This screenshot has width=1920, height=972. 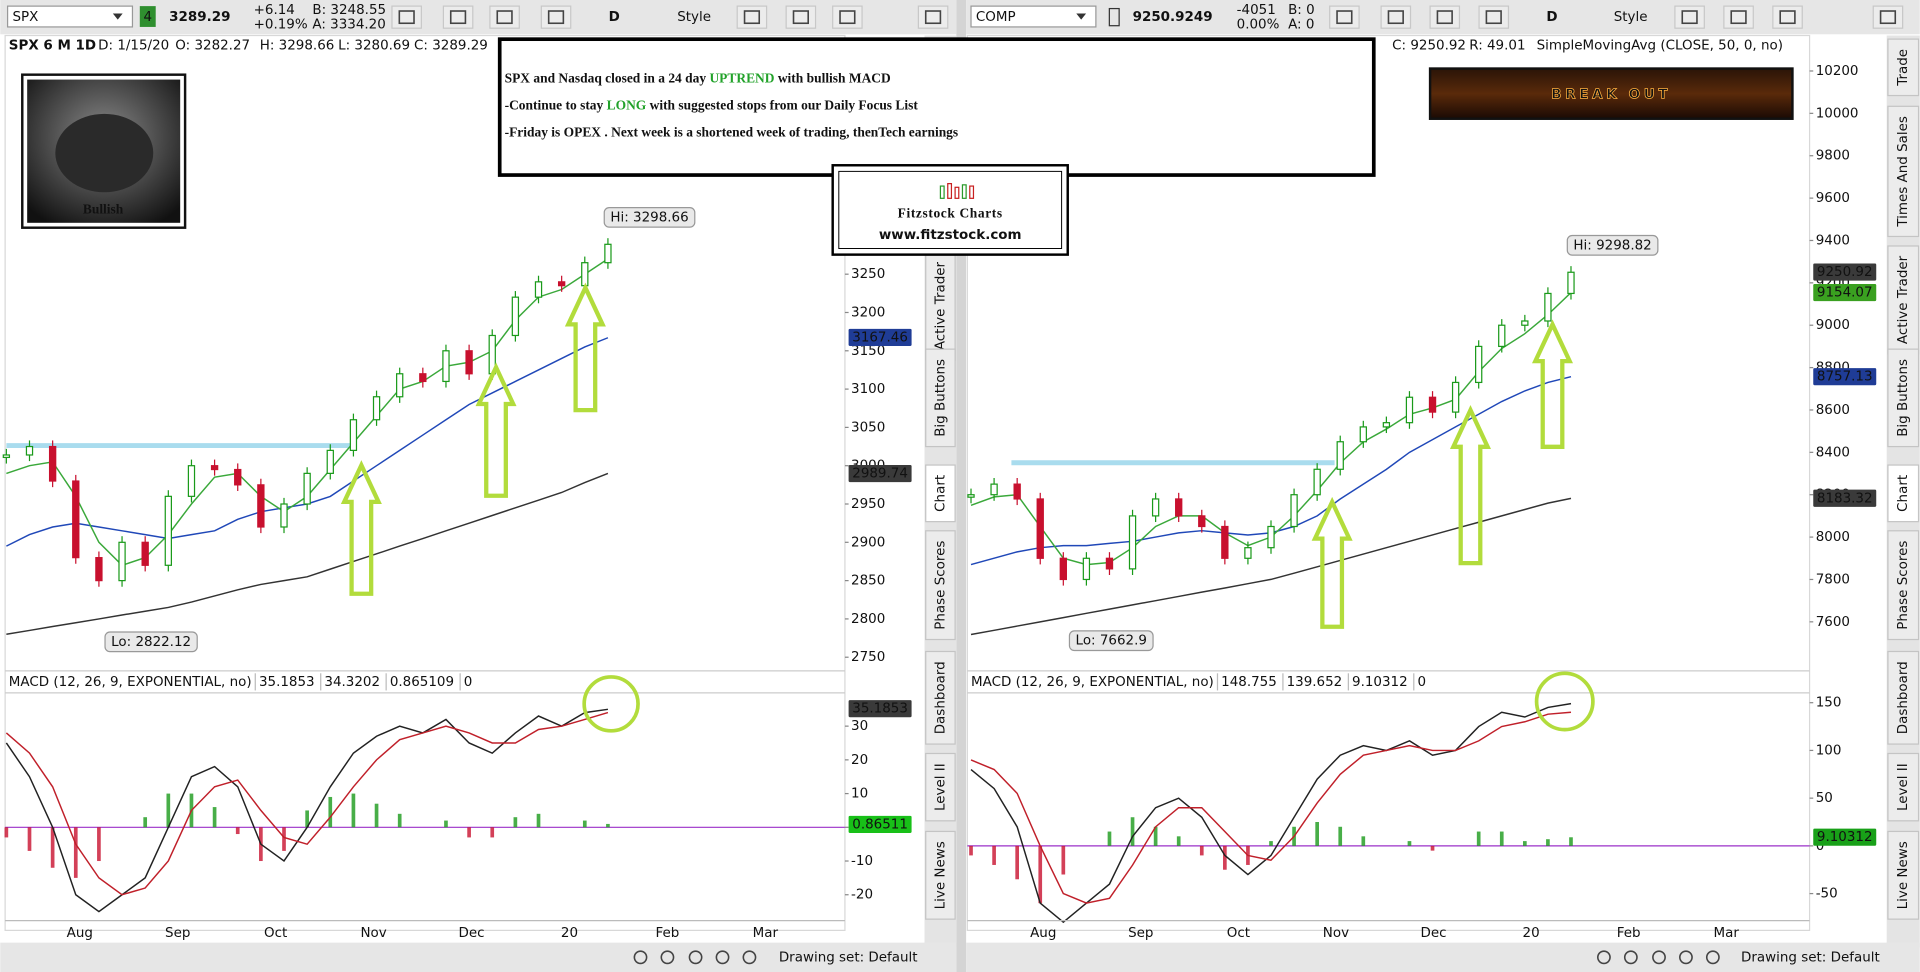 What do you see at coordinates (1271, 813) in the screenshot?
I see `macd-line` at bounding box center [1271, 813].